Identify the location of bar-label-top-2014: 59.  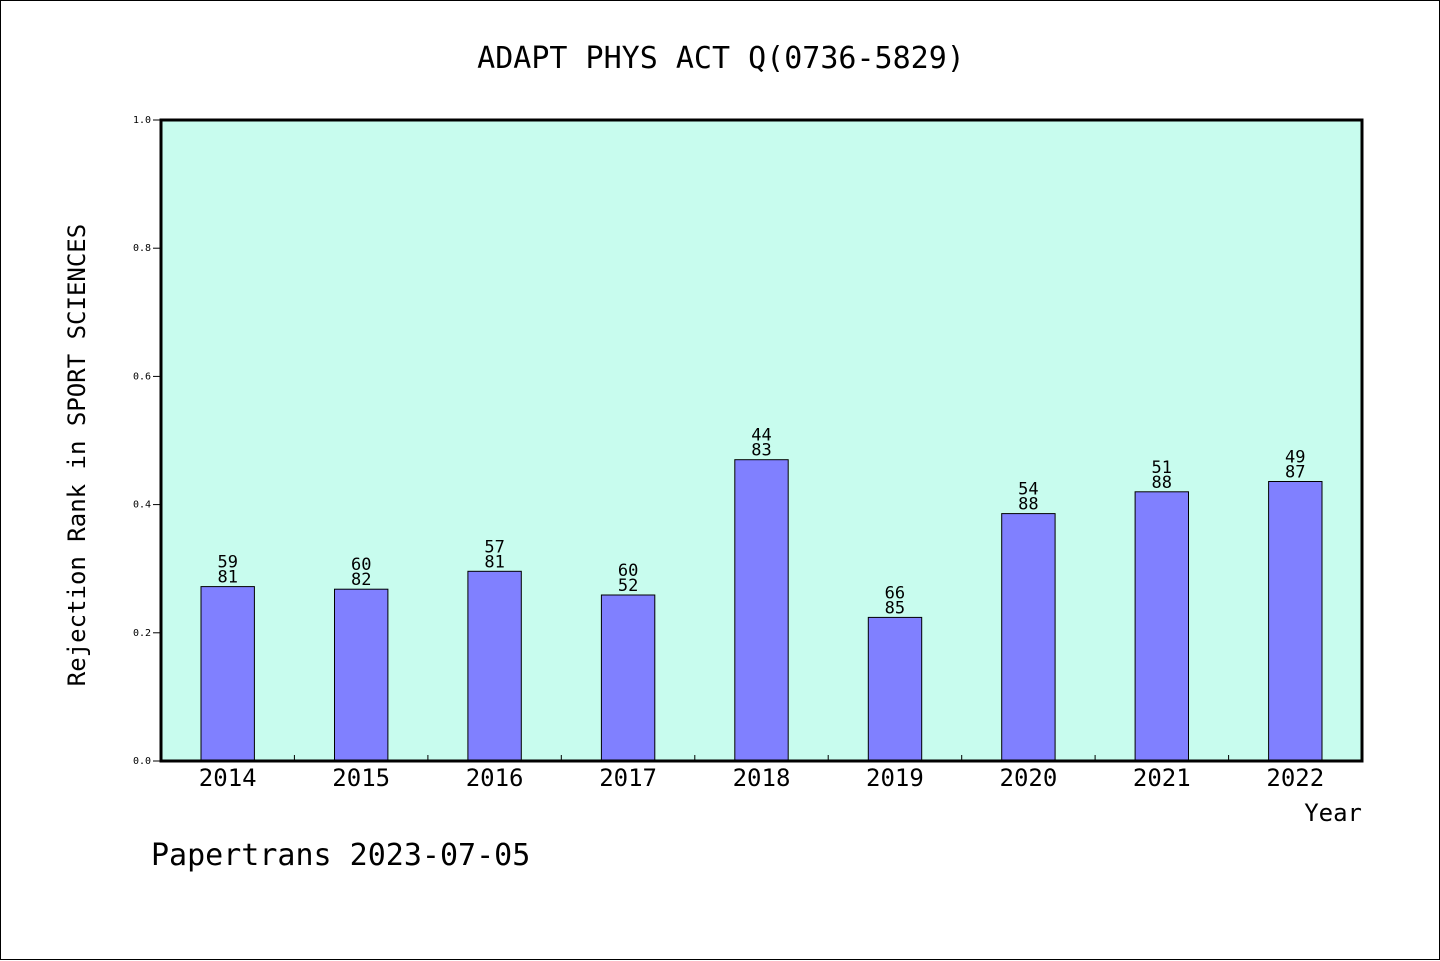
(227, 563).